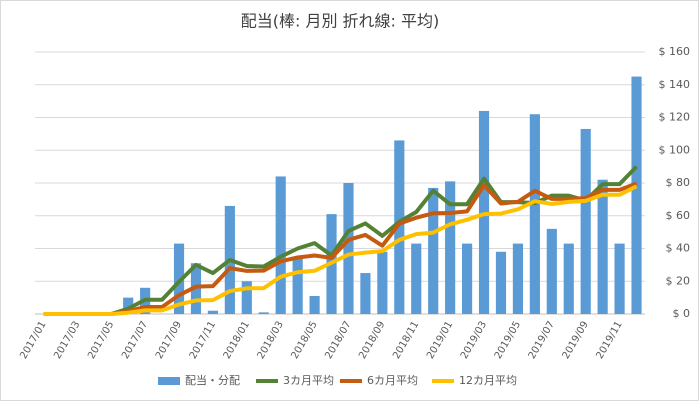  I want to click on chart-title: 配当(棒: 月別 折れ線: 平均), so click(340, 21).